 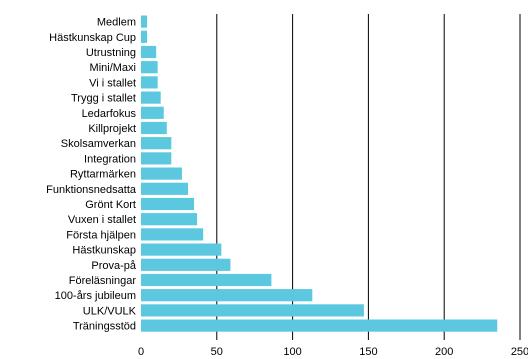 What do you see at coordinates (292, 352) in the screenshot?
I see `x-tick-label: 100` at bounding box center [292, 352].